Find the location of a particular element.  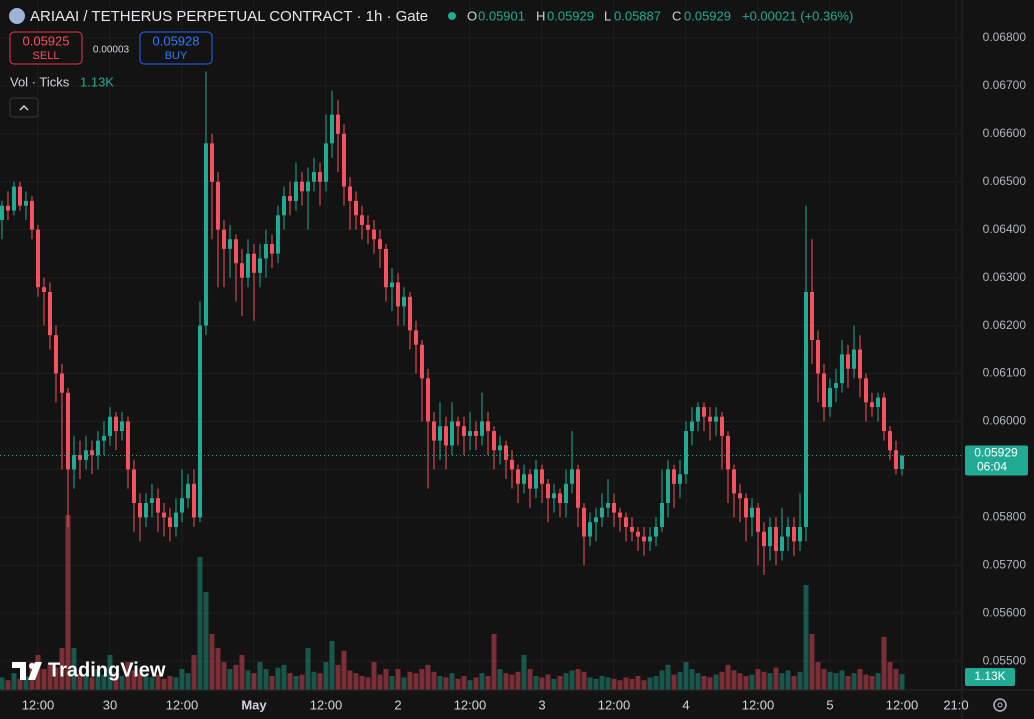

x-tick-label: 30 is located at coordinates (110, 704).